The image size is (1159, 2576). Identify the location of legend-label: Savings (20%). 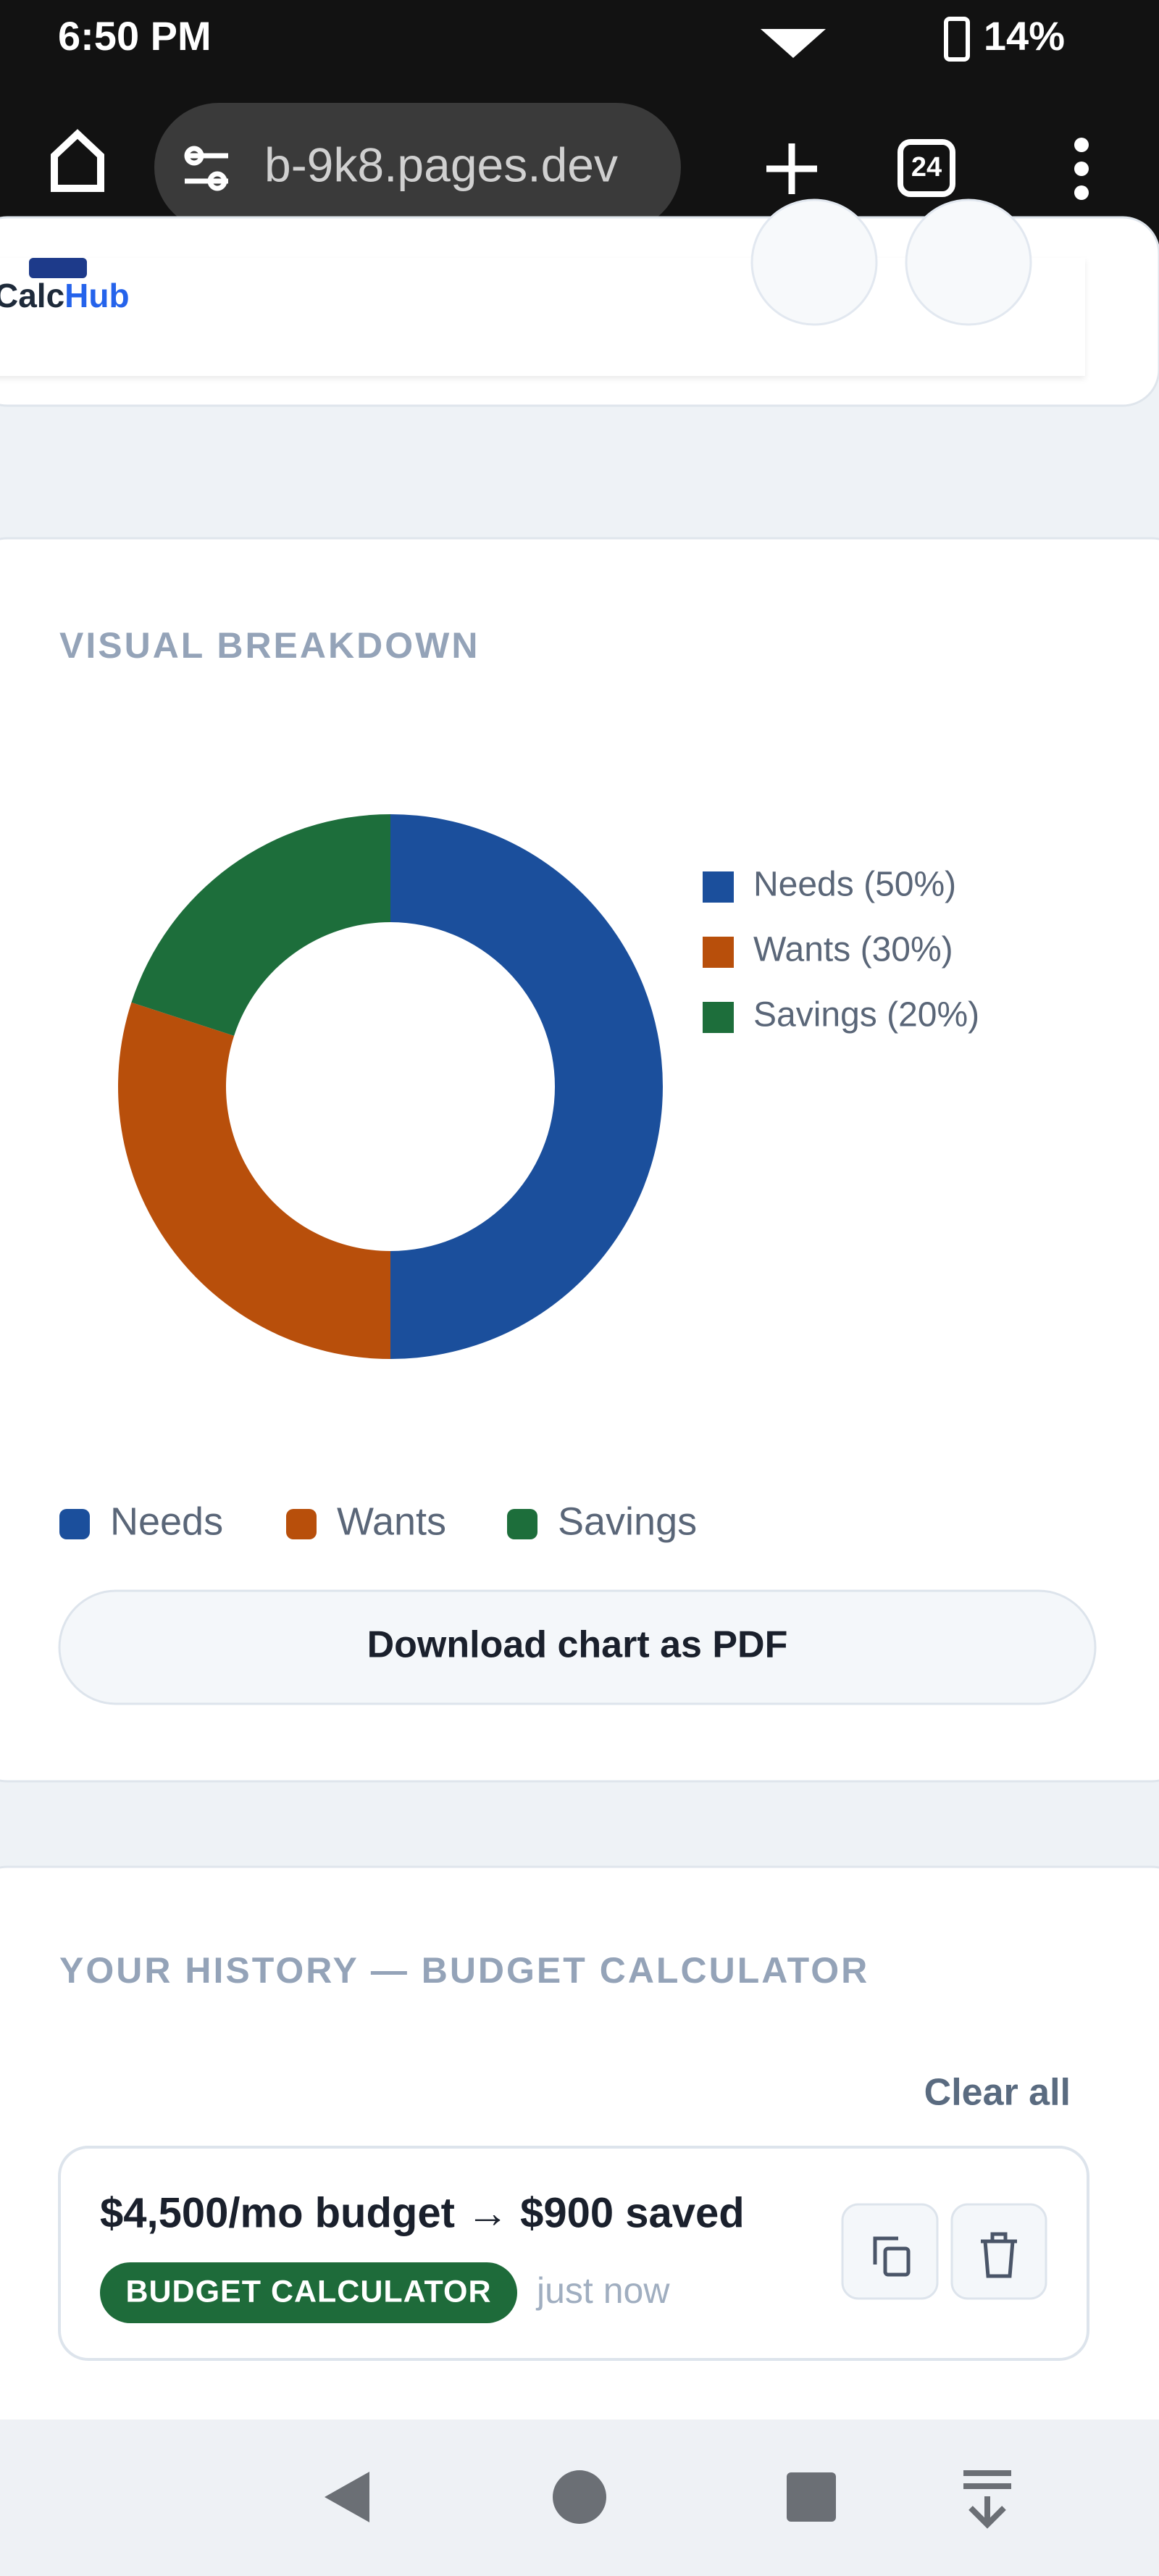
(866, 1015).